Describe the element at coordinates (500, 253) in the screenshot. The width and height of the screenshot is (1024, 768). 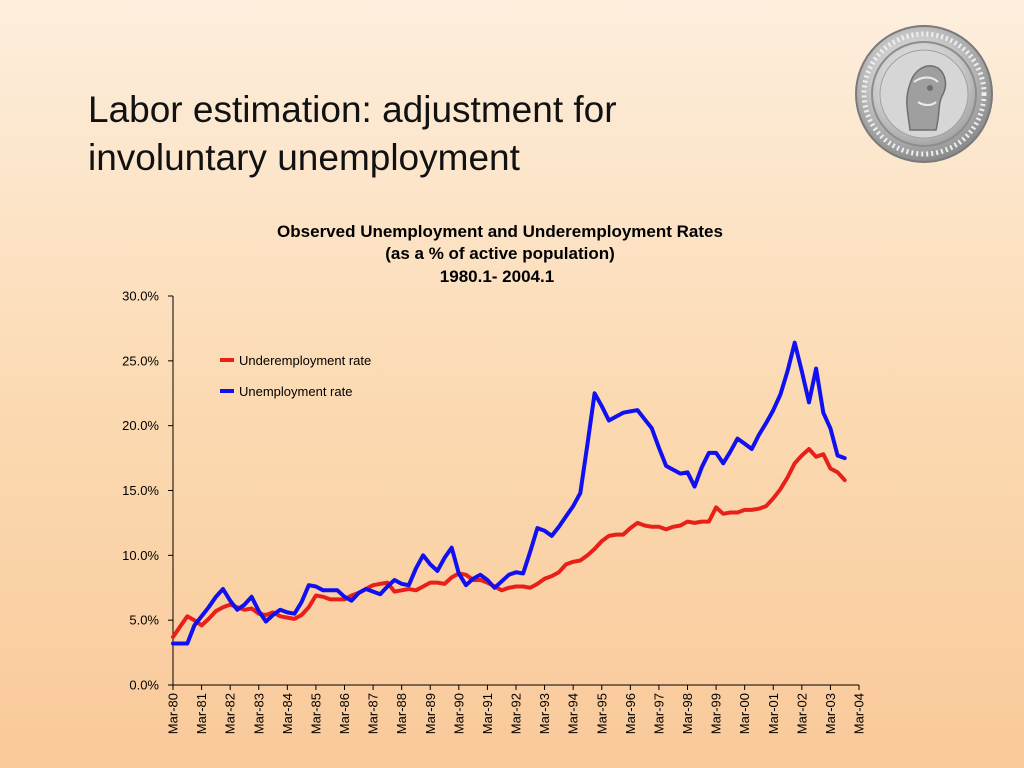
I see `chart-subtitle-1: (as a % of active population)` at that location.